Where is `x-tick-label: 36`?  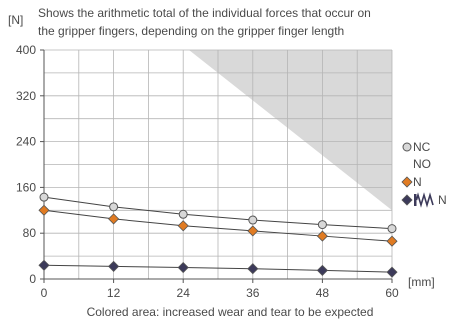 x-tick-label: 36 is located at coordinates (253, 293).